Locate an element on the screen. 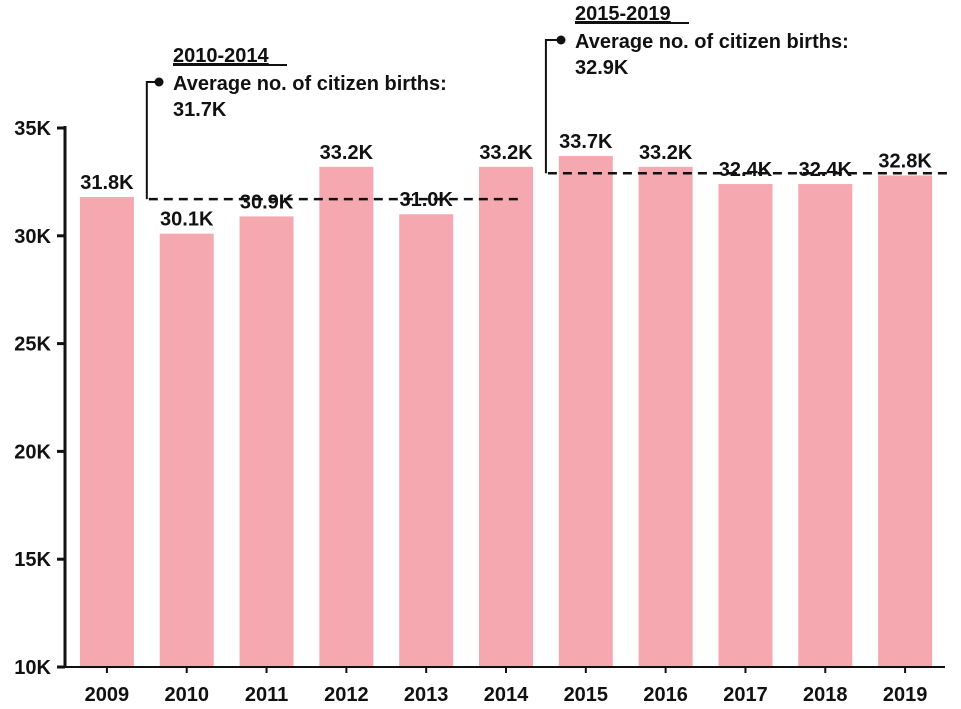 This screenshot has width=961, height=709. x-tick-label-2017: 2017 is located at coordinates (745, 695).